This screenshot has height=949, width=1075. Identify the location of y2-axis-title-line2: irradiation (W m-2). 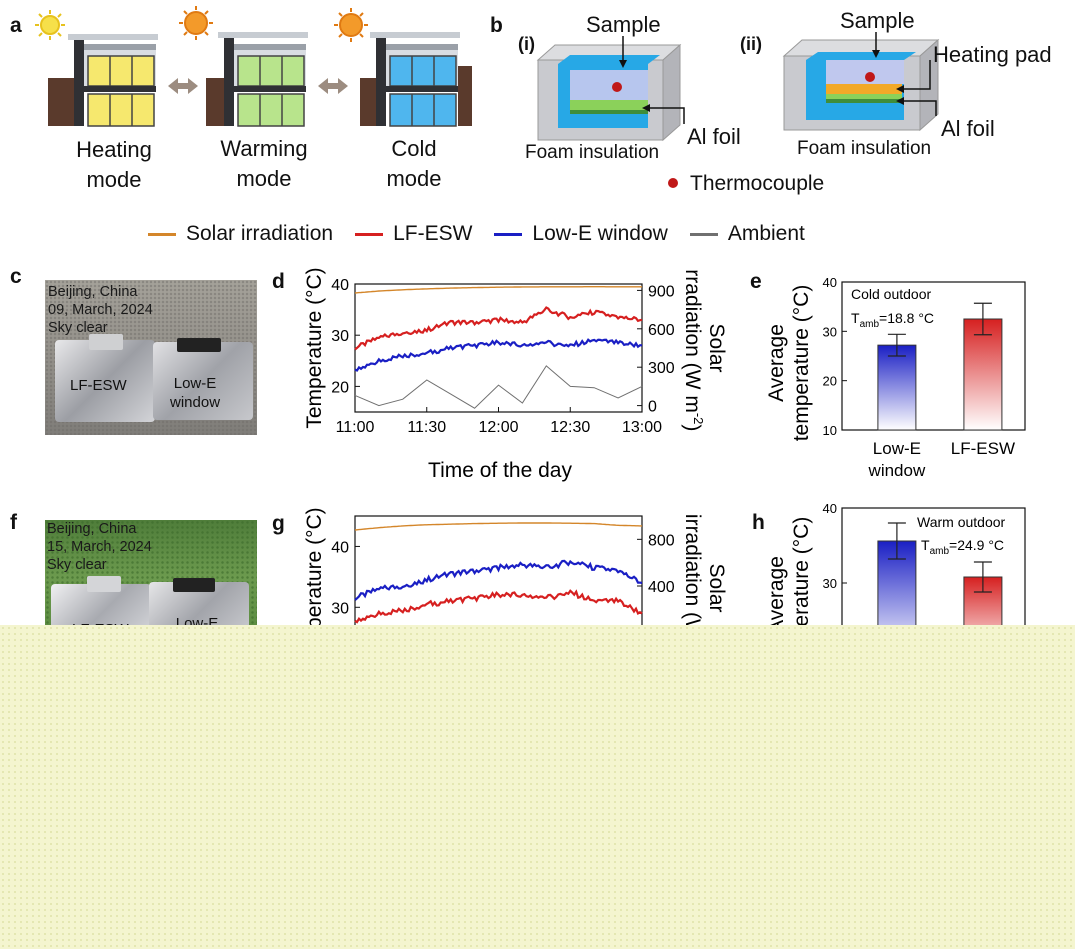
(693, 349).